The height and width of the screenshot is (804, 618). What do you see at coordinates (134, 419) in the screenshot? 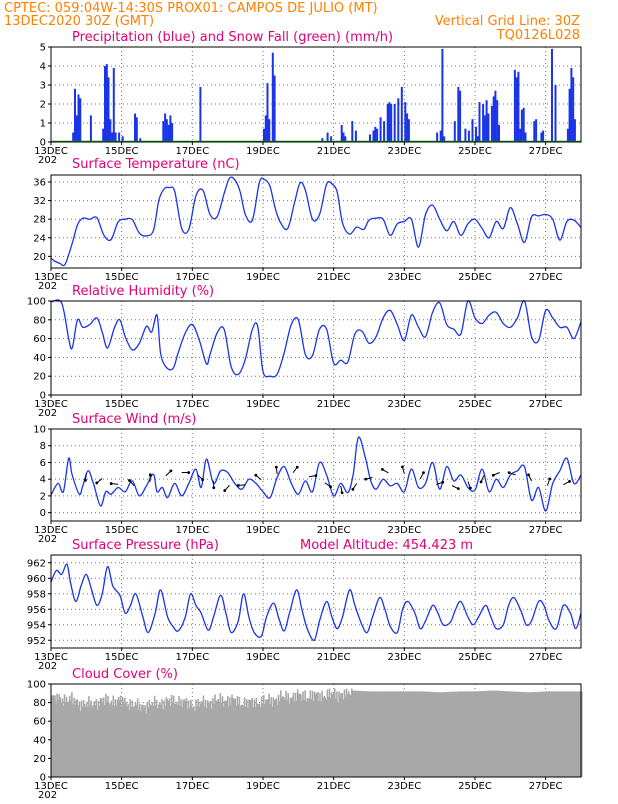
I see `wind-panel-title: Surface Wind (m/s)` at bounding box center [134, 419].